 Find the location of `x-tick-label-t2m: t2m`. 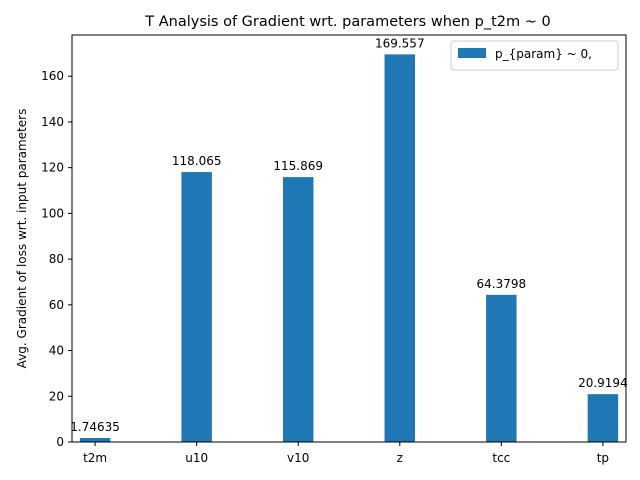

x-tick-label-t2m: t2m is located at coordinates (95, 458).